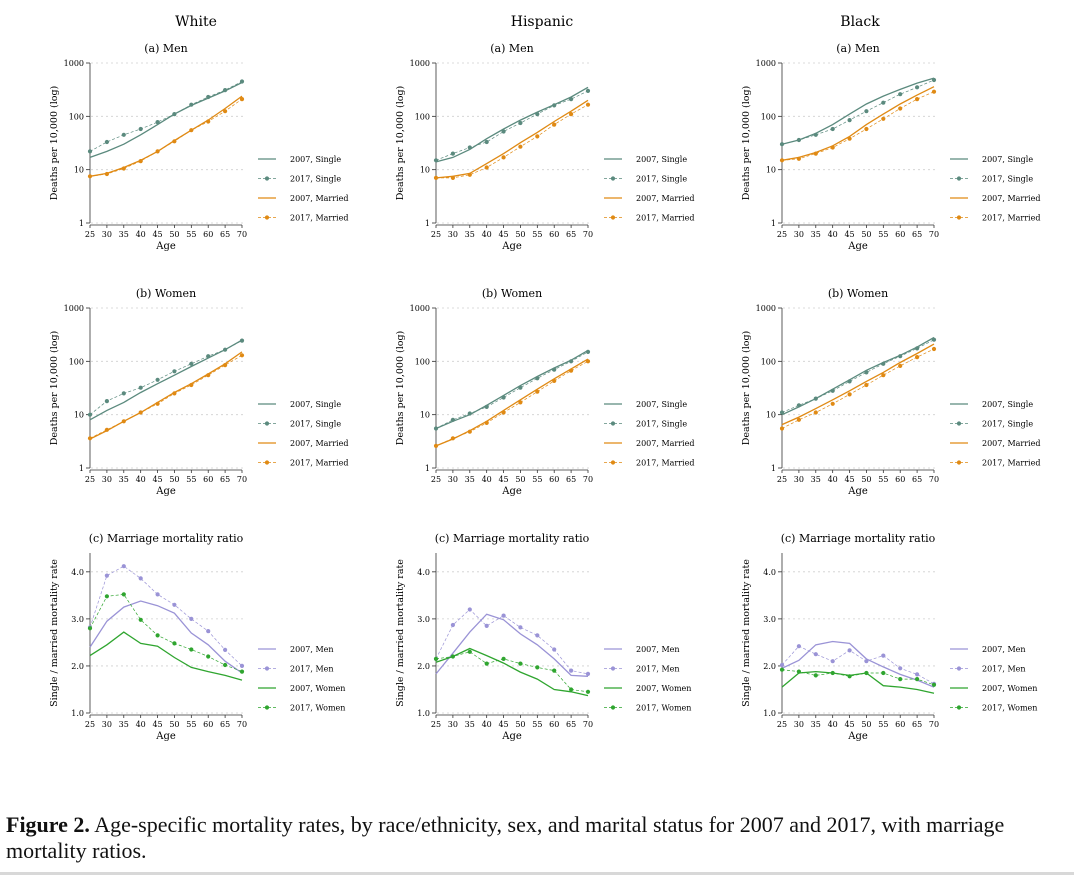  Describe the element at coordinates (512, 538) in the screenshot. I see `panel-title: (c) Marriage mortality ratio` at that location.